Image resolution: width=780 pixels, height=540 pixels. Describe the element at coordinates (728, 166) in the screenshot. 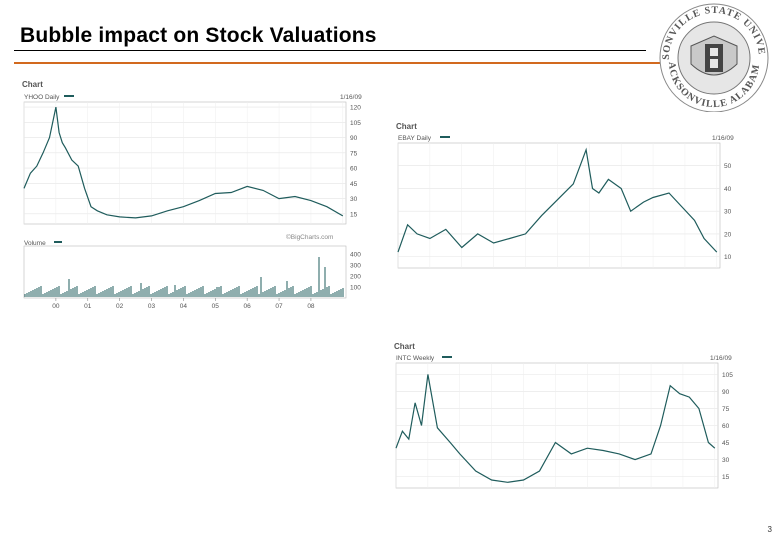

I see `y-tick-label: 50` at that location.